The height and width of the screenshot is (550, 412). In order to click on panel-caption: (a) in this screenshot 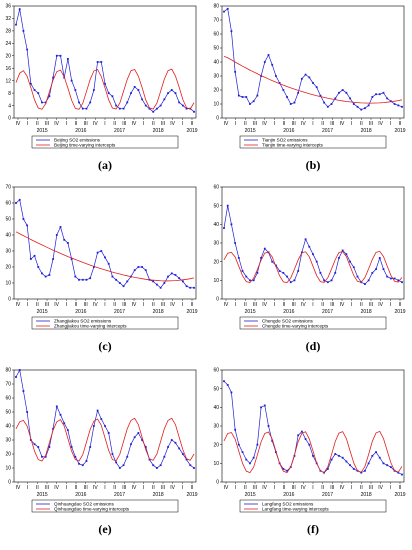, I will do `click(105, 165)`.